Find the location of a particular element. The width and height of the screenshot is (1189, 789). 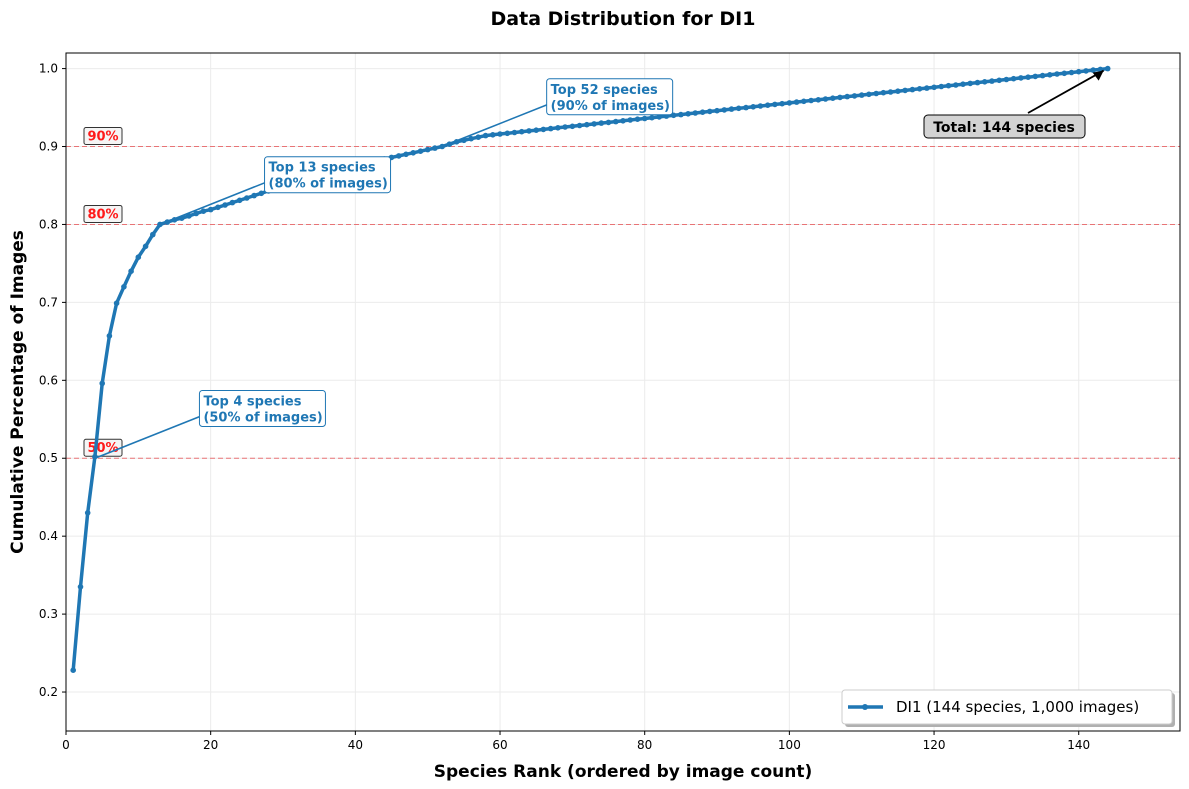

callout-text-line: (80% of images) is located at coordinates (328, 184).